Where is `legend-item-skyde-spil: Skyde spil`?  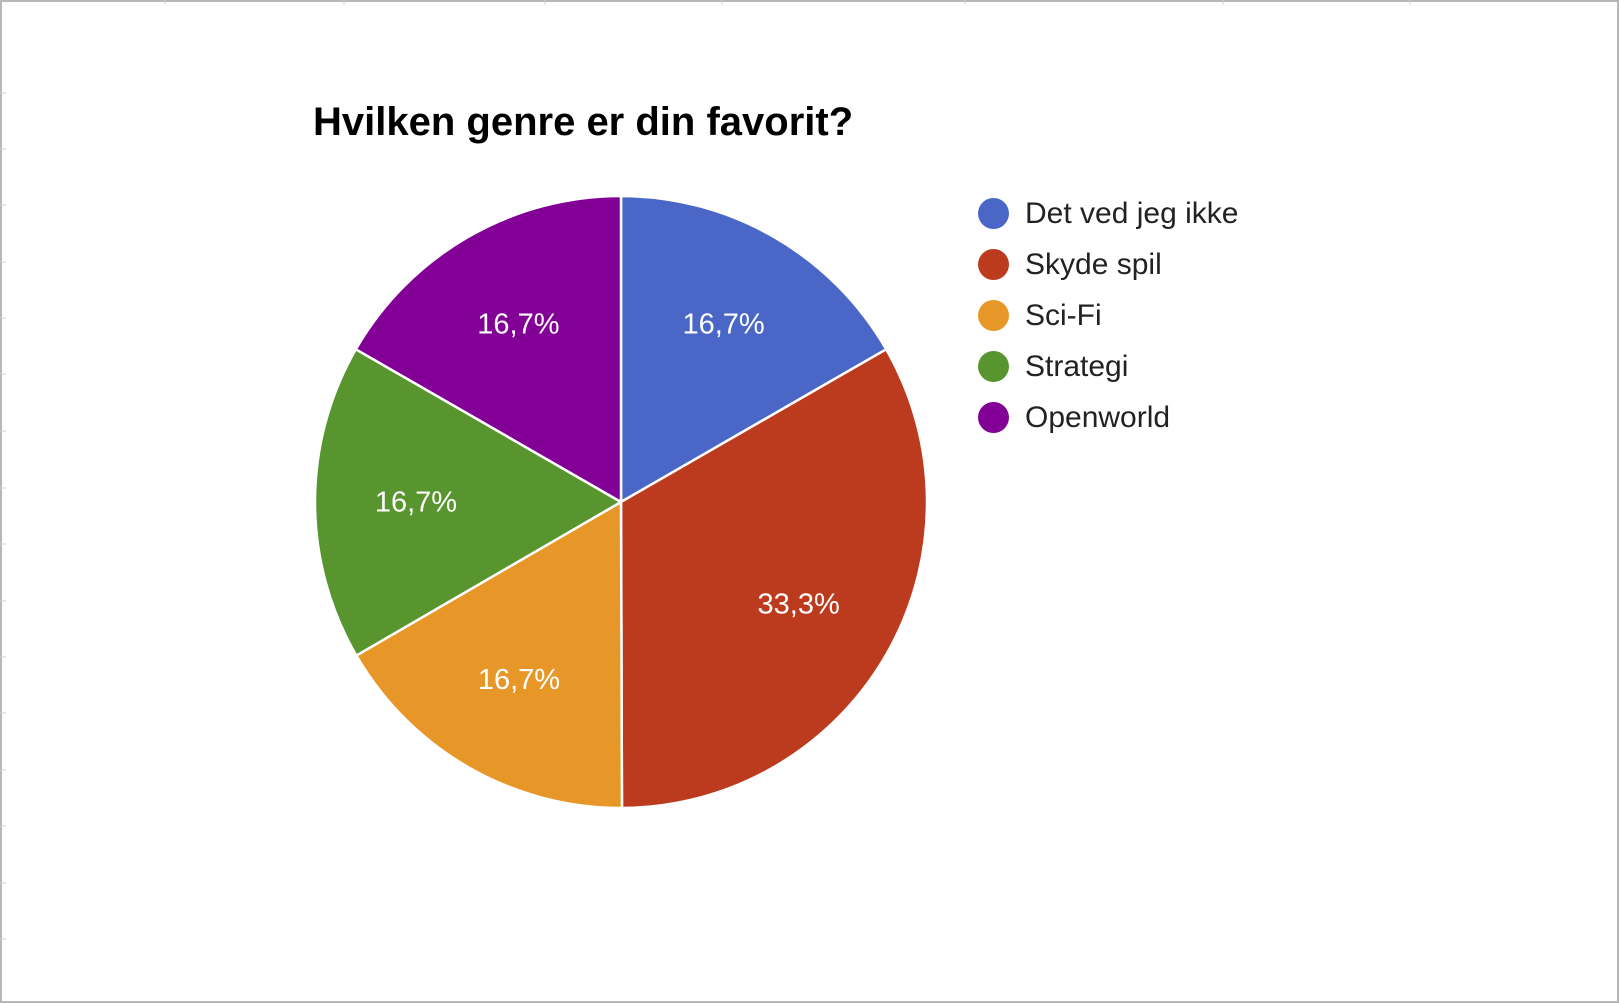 legend-item-skyde-spil: Skyde spil is located at coordinates (1108, 264).